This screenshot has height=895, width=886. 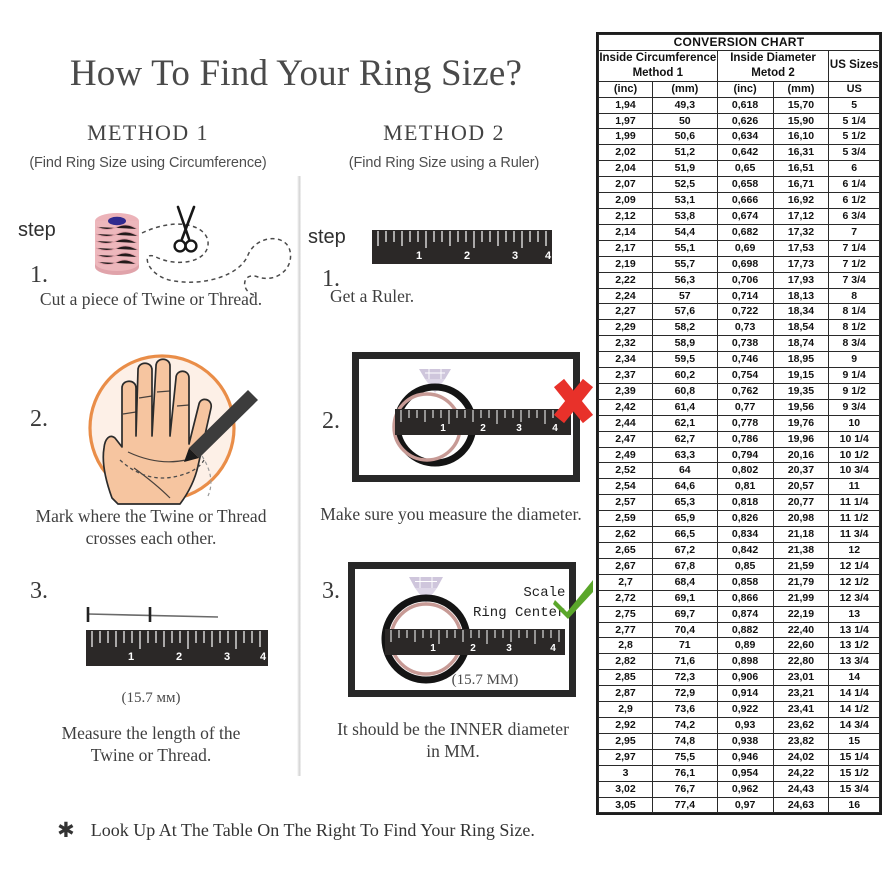 What do you see at coordinates (738, 232) in the screenshot?
I see `table-row: 2,14 54,4 0,682 17,32 7` at bounding box center [738, 232].